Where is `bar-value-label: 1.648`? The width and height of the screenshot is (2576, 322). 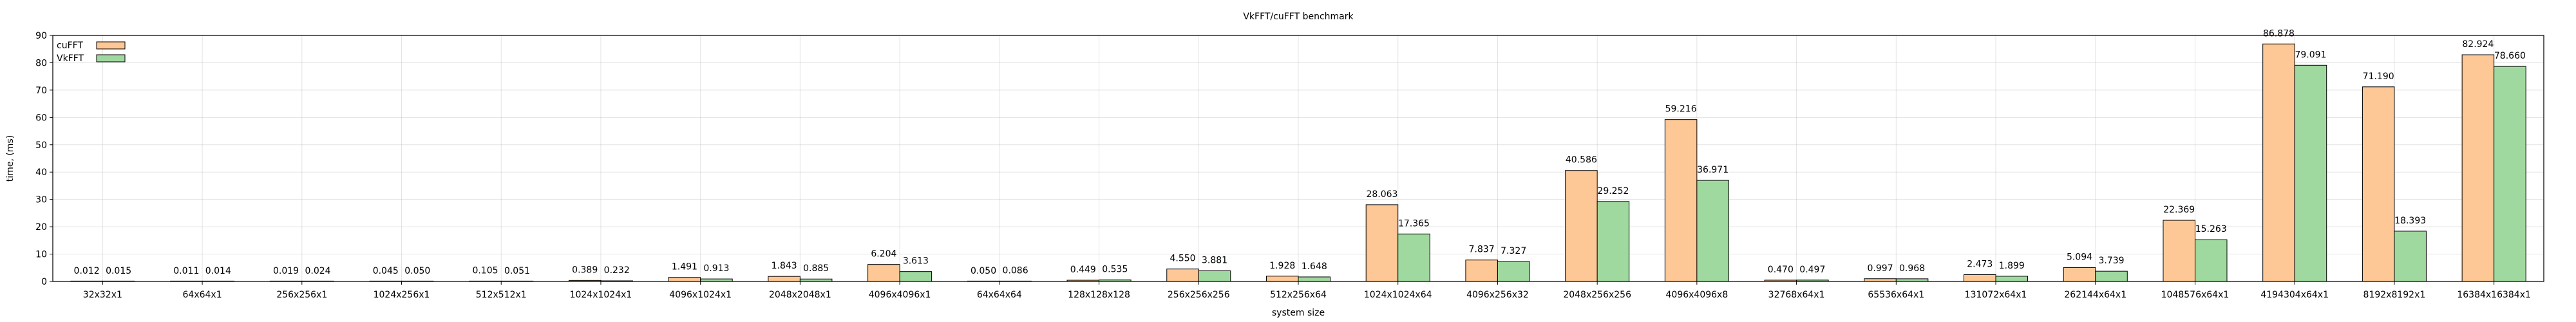 bar-value-label: 1.648 is located at coordinates (1315, 266).